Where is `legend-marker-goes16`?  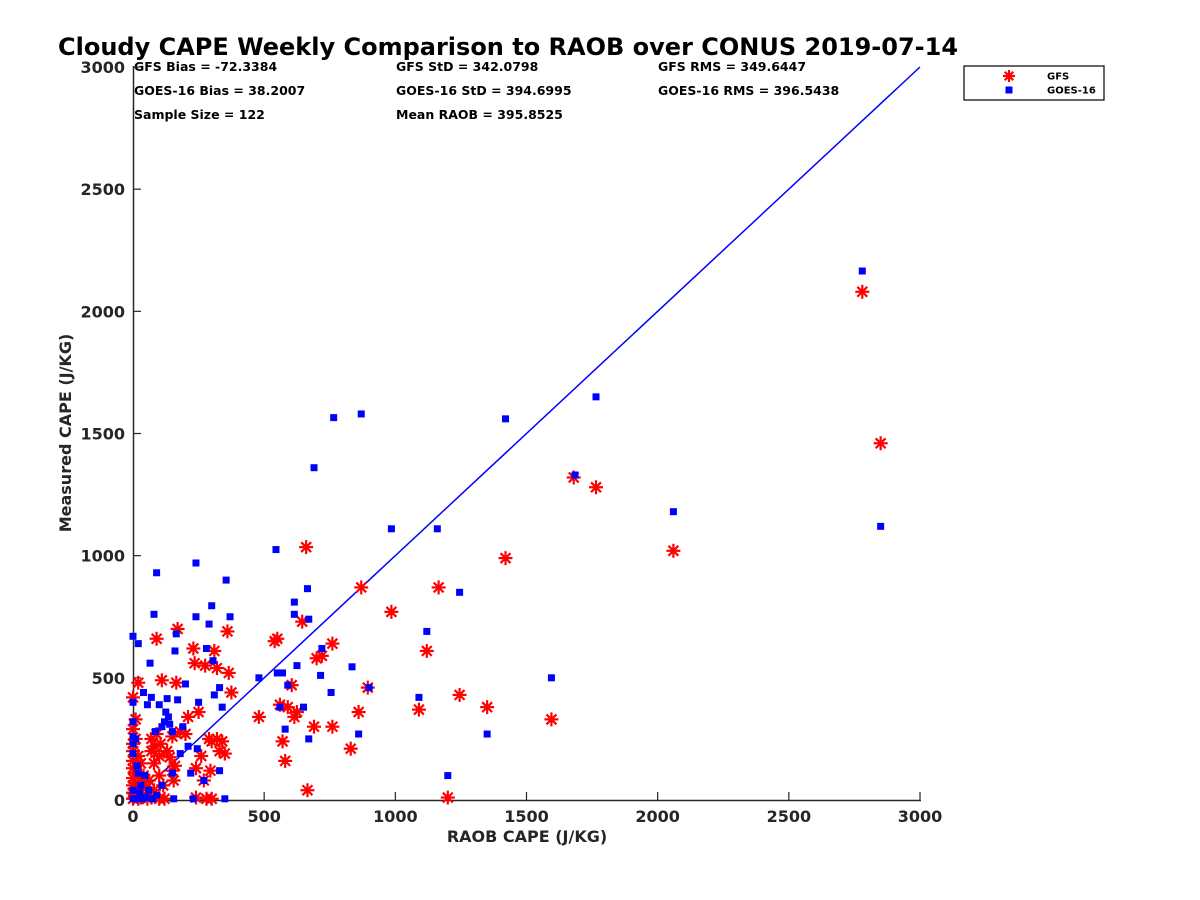 legend-marker-goes16 is located at coordinates (1009, 90).